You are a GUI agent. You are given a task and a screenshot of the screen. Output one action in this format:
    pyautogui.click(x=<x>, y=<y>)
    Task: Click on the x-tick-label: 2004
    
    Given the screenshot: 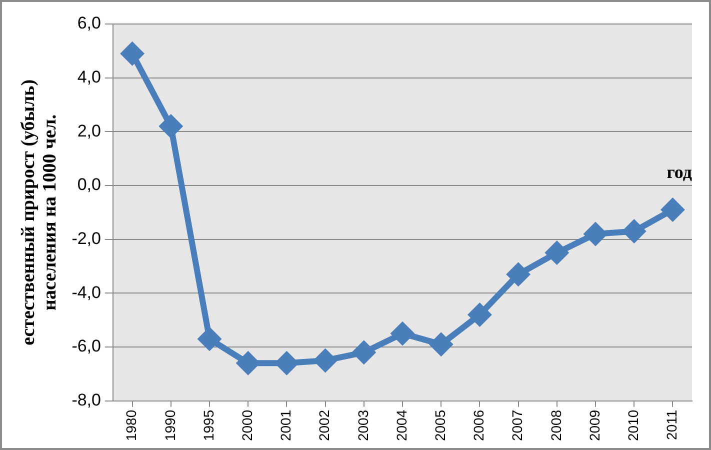 What is the action you would take?
    pyautogui.click(x=401, y=426)
    